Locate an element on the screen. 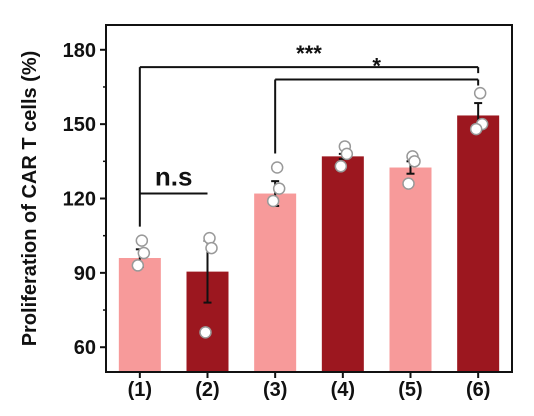 This screenshot has height=416, width=534. significance-label: * is located at coordinates (376, 66).